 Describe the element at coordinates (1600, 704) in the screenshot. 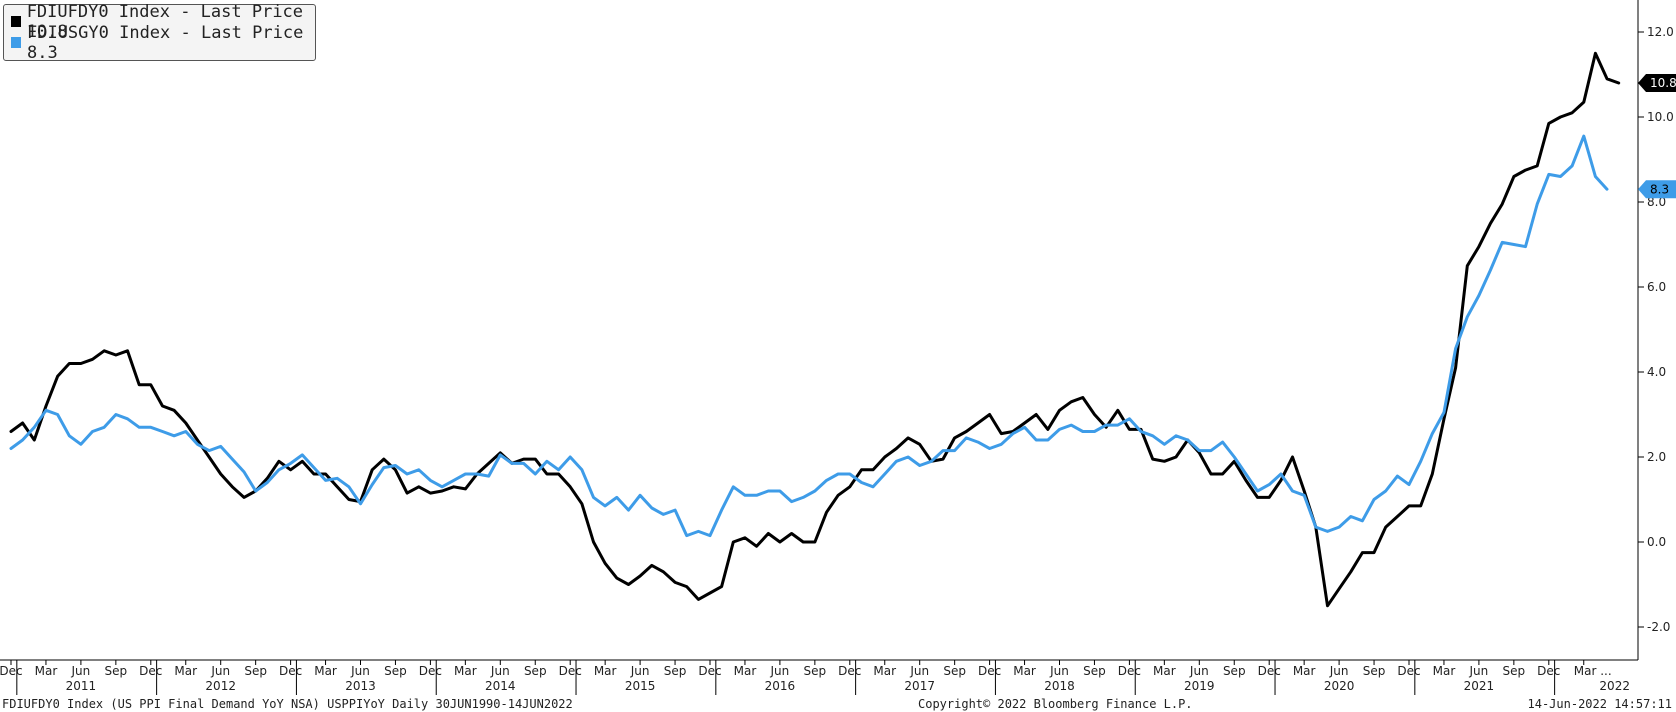

I see `footer-timestamp: 14-Jun-2022 14:57:11` at that location.